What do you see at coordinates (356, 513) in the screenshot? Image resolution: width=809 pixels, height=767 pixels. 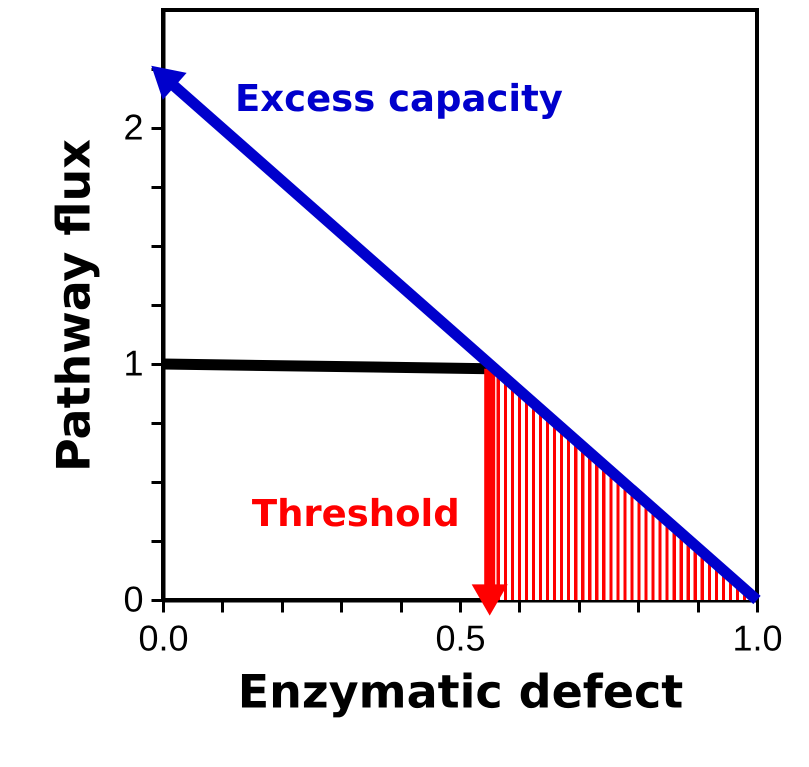 I see `series-label: Threshold` at bounding box center [356, 513].